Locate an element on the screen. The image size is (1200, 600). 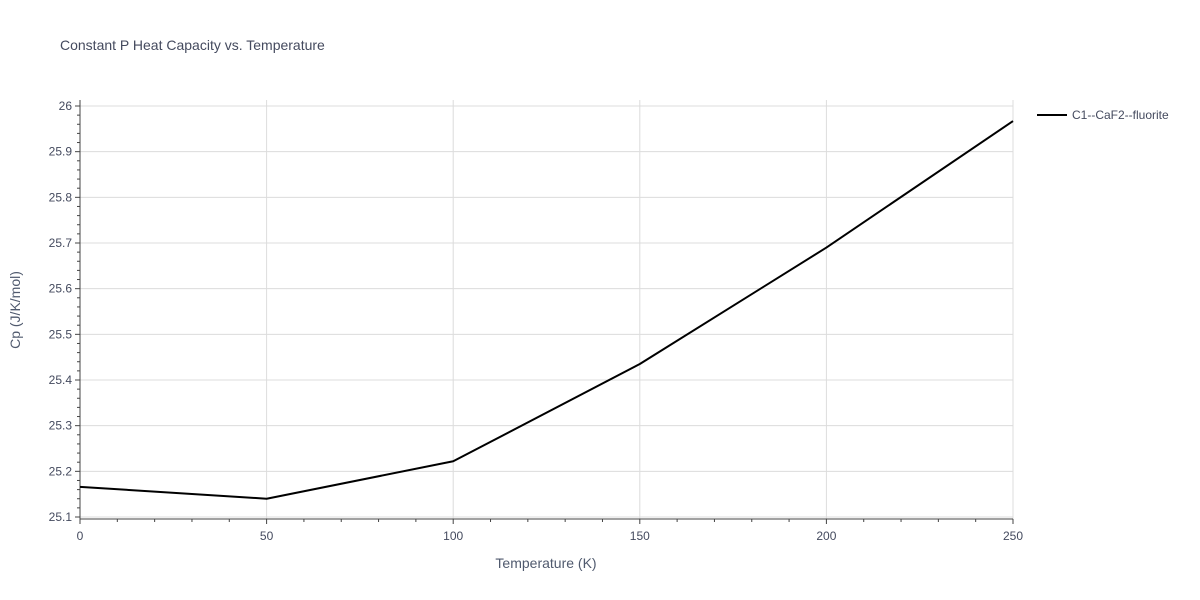
x-axis-title: Temperature (K) is located at coordinates (545, 563).